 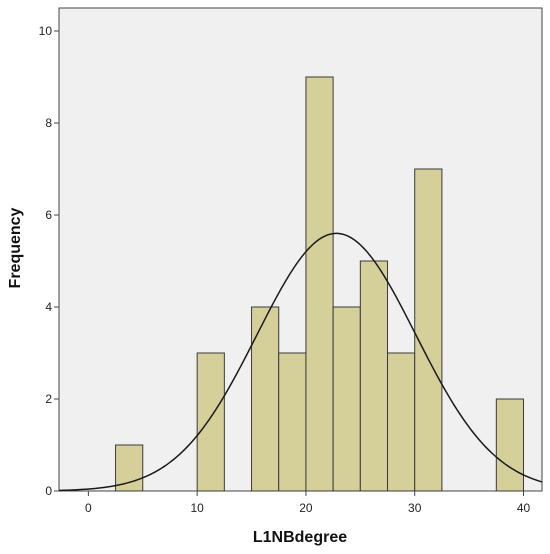 What do you see at coordinates (524, 508) in the screenshot?
I see `x-tick-label: 40` at bounding box center [524, 508].